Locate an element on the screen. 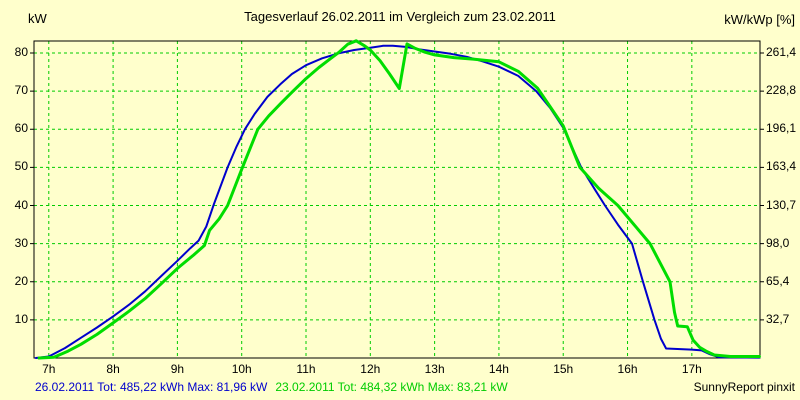  x-axis-tick-label: 16h is located at coordinates (627, 369).